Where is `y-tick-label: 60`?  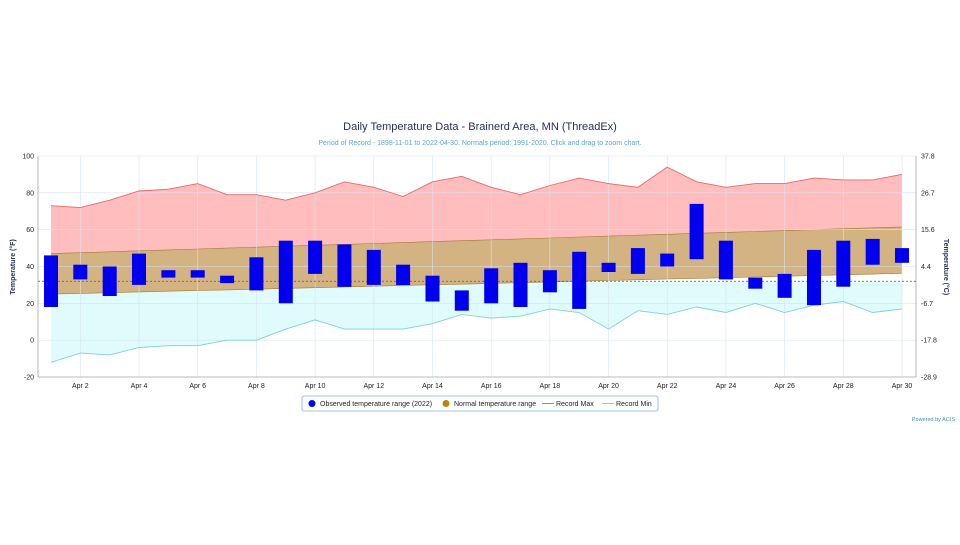 y-tick-label: 60 is located at coordinates (30, 230).